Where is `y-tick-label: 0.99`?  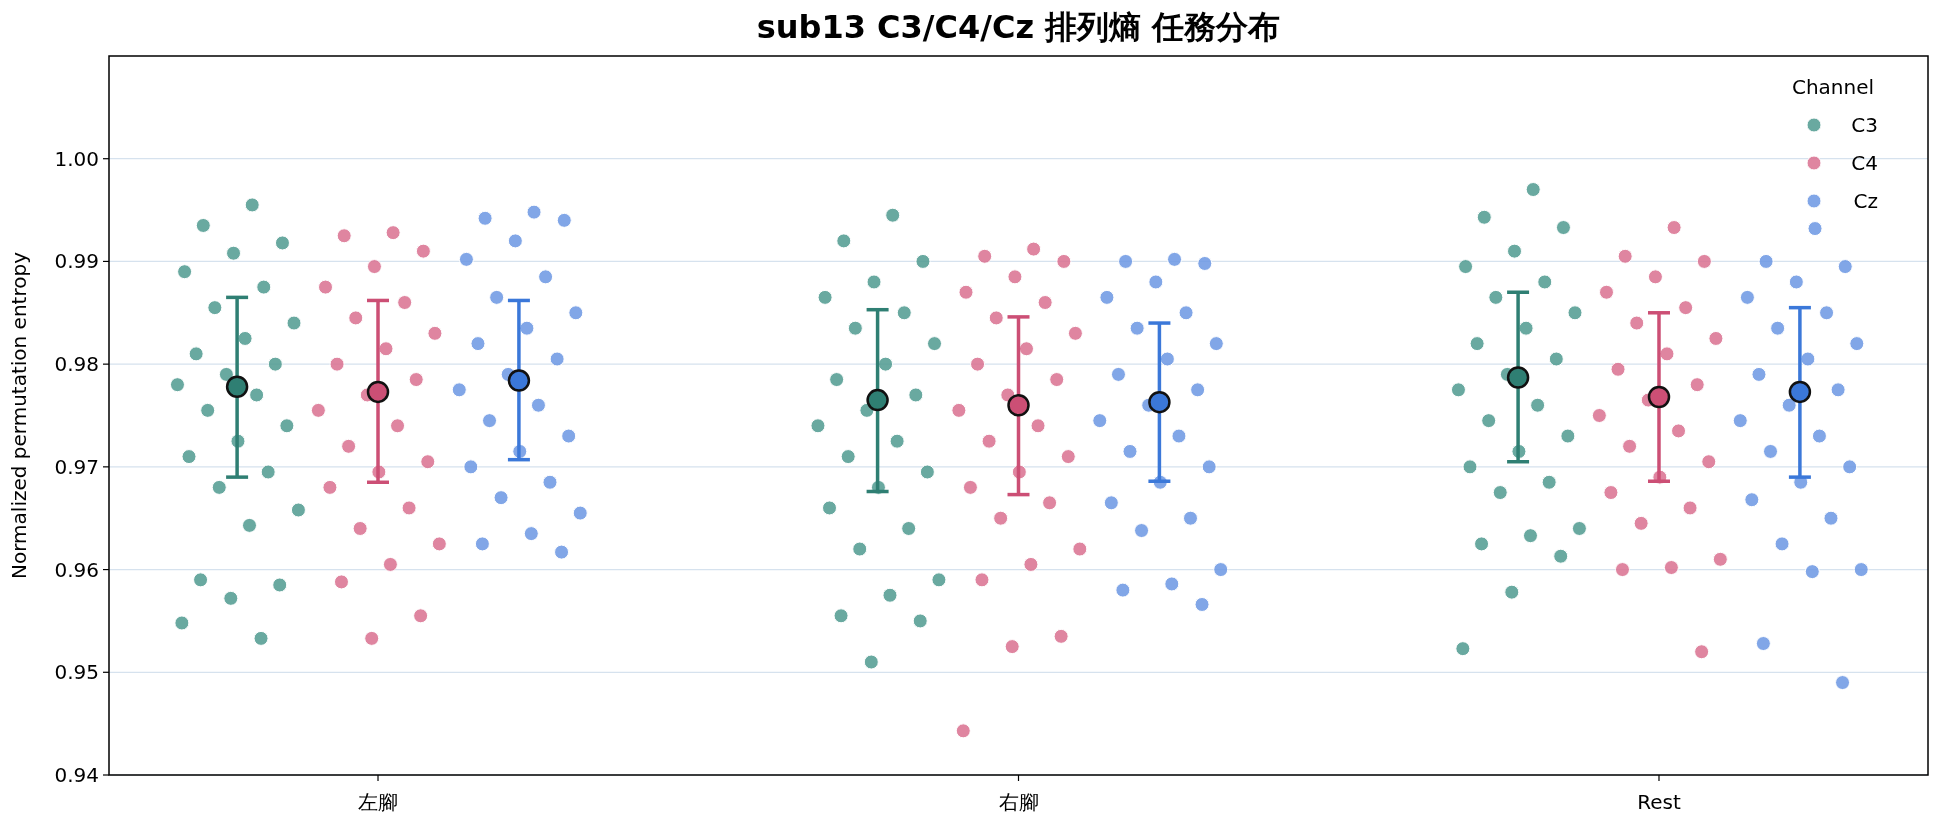
y-tick-label: 0.99 is located at coordinates (76, 261).